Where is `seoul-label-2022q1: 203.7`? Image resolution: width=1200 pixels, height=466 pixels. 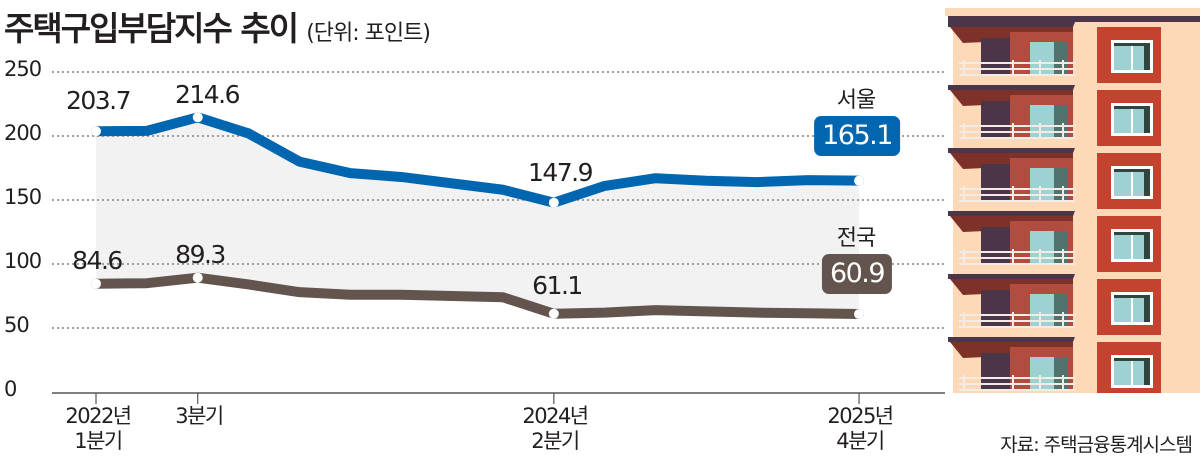 seoul-label-2022q1: 203.7 is located at coordinates (98, 100).